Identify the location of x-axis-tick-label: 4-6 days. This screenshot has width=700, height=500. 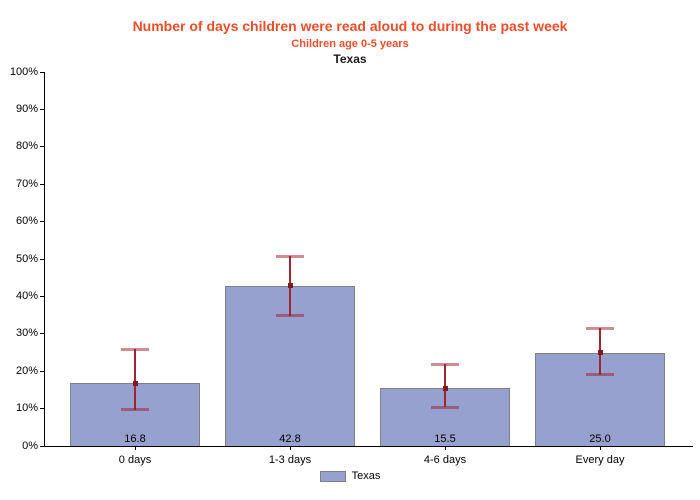
(445, 460).